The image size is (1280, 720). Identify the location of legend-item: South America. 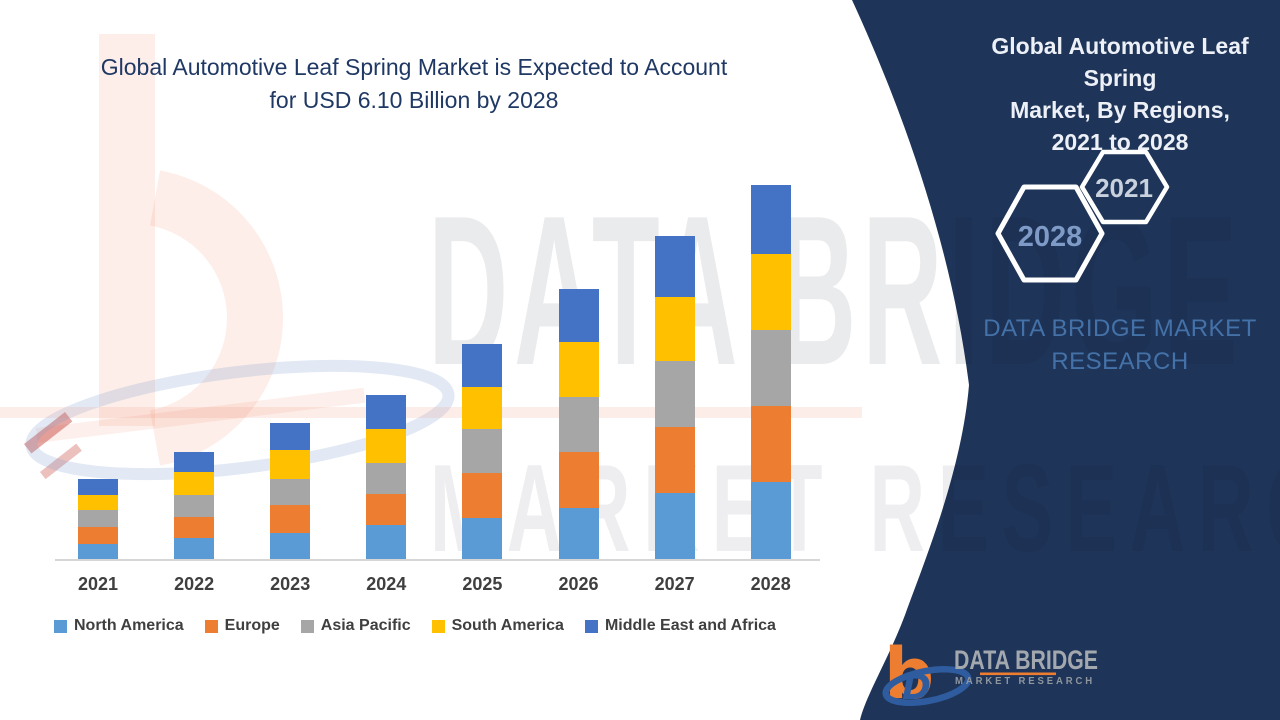
(497, 626).